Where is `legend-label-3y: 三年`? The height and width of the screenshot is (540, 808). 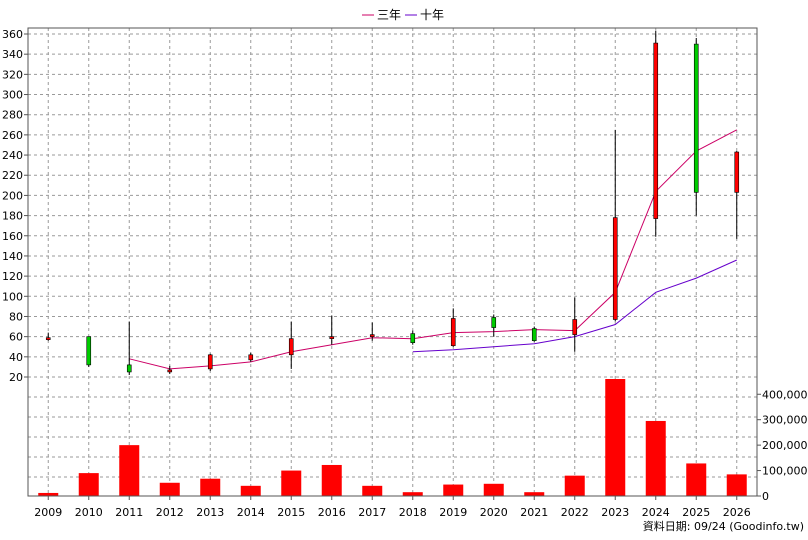
legend-label-3y: 三年 is located at coordinates (389, 15).